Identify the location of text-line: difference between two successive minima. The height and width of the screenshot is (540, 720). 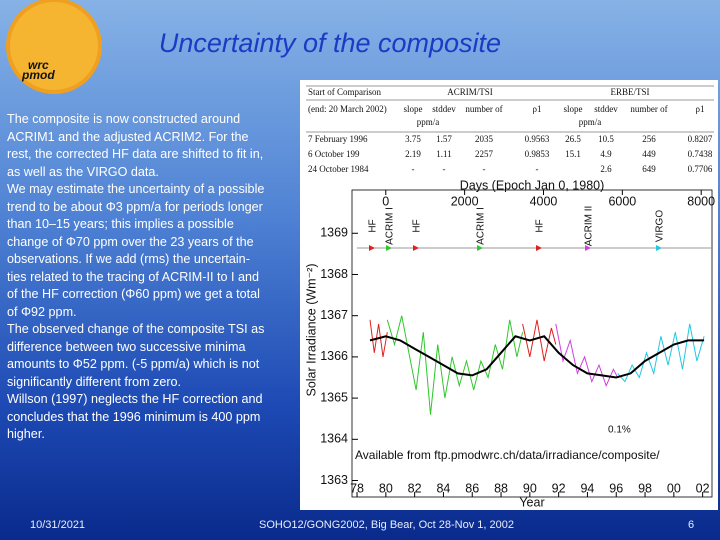
(126, 346).